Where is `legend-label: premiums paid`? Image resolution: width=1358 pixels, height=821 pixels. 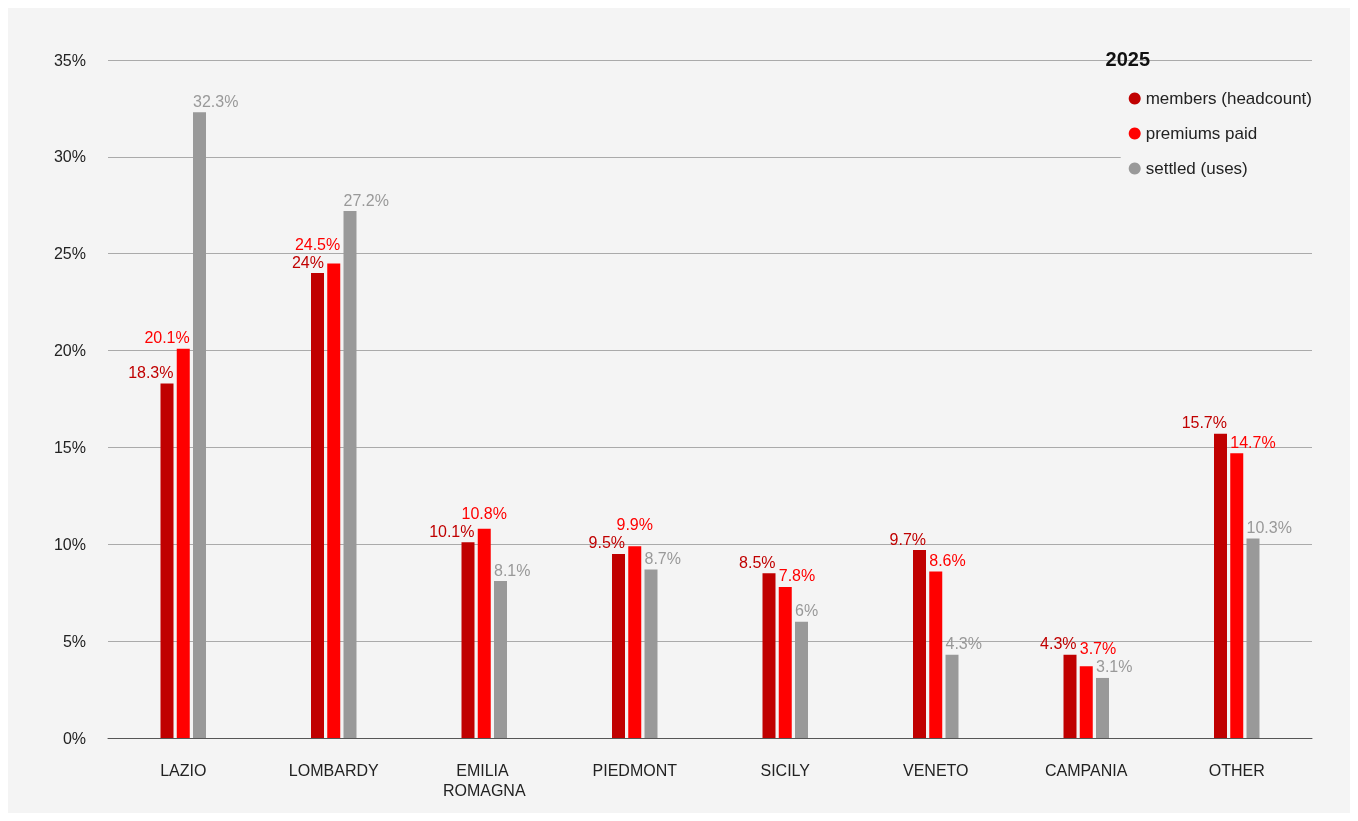 legend-label: premiums paid is located at coordinates (1201, 133).